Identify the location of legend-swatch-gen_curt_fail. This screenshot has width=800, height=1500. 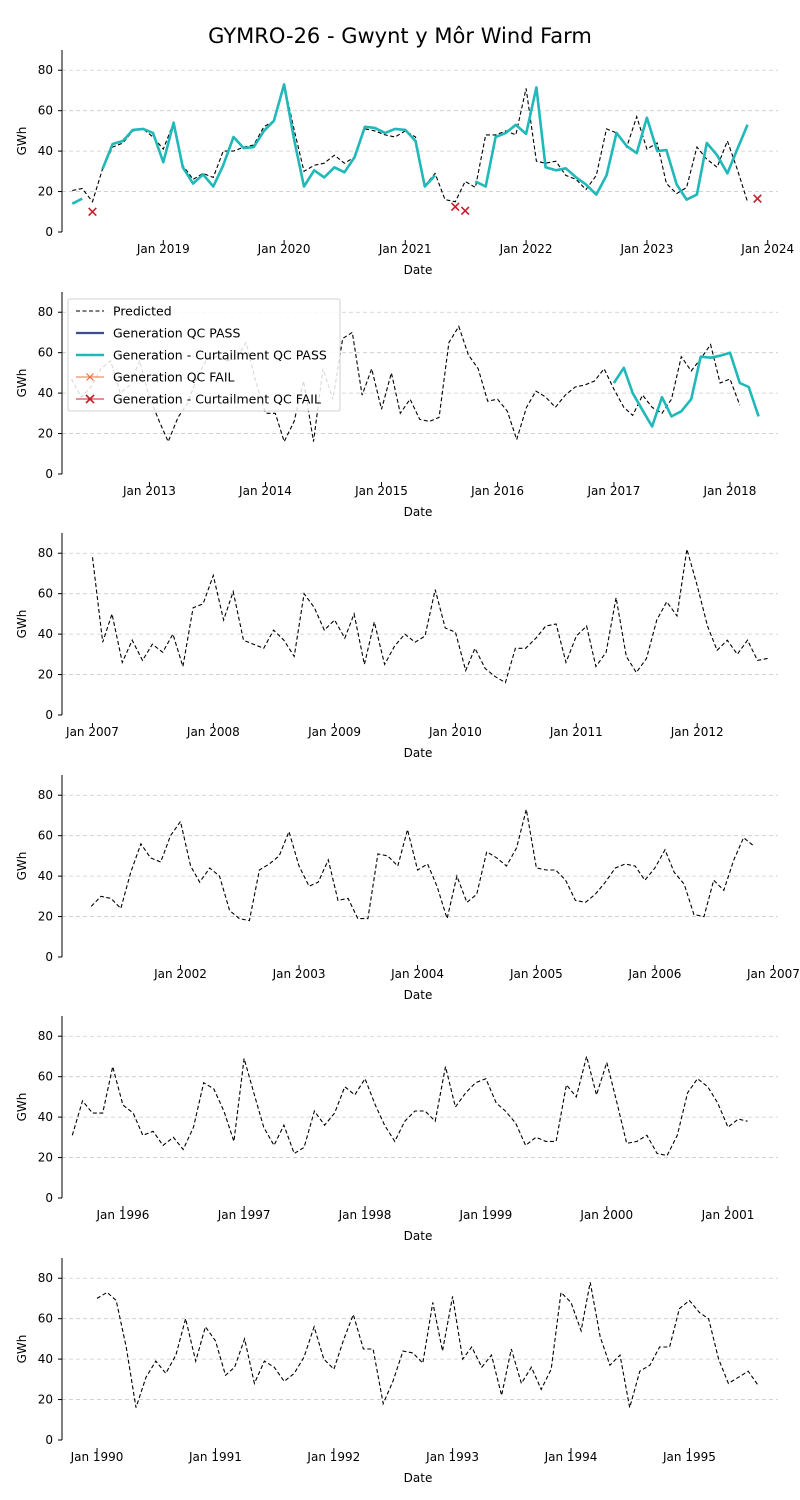
(90, 399).